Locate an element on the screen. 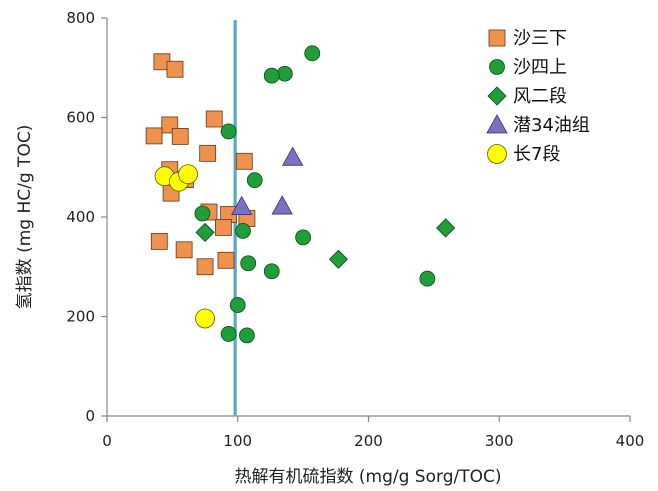 The image size is (658, 491). y-tick-label: 0 is located at coordinates (90, 416).